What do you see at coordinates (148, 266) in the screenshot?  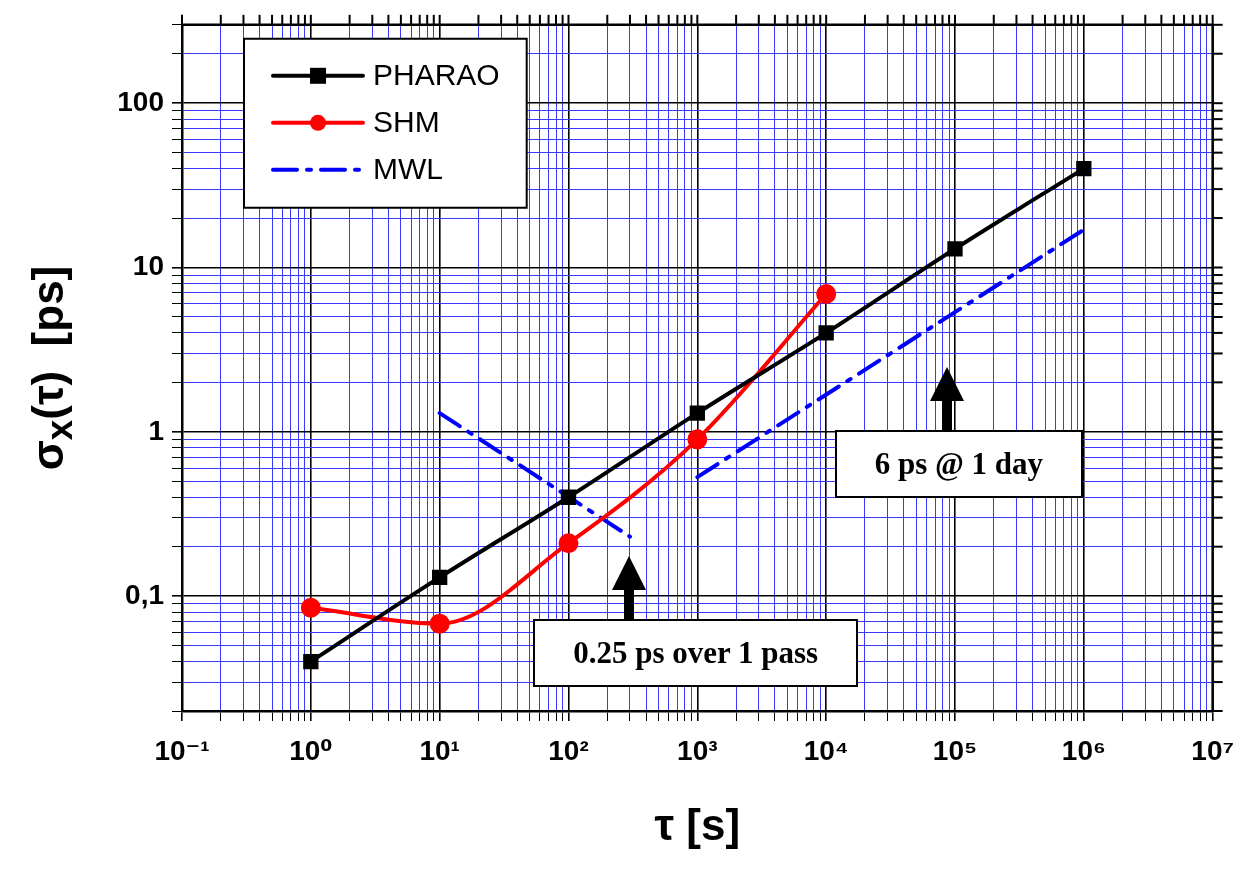 I see `y-tick-label: 10` at bounding box center [148, 266].